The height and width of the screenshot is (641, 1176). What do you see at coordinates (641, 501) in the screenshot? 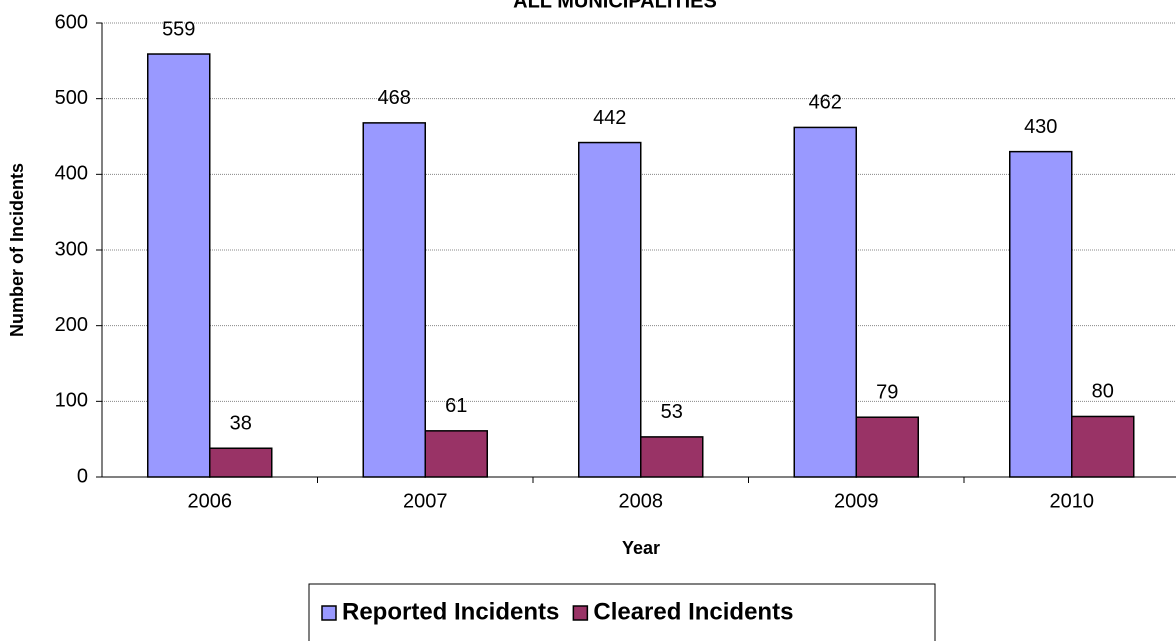
I see `x-tick-label: 2008` at bounding box center [641, 501].